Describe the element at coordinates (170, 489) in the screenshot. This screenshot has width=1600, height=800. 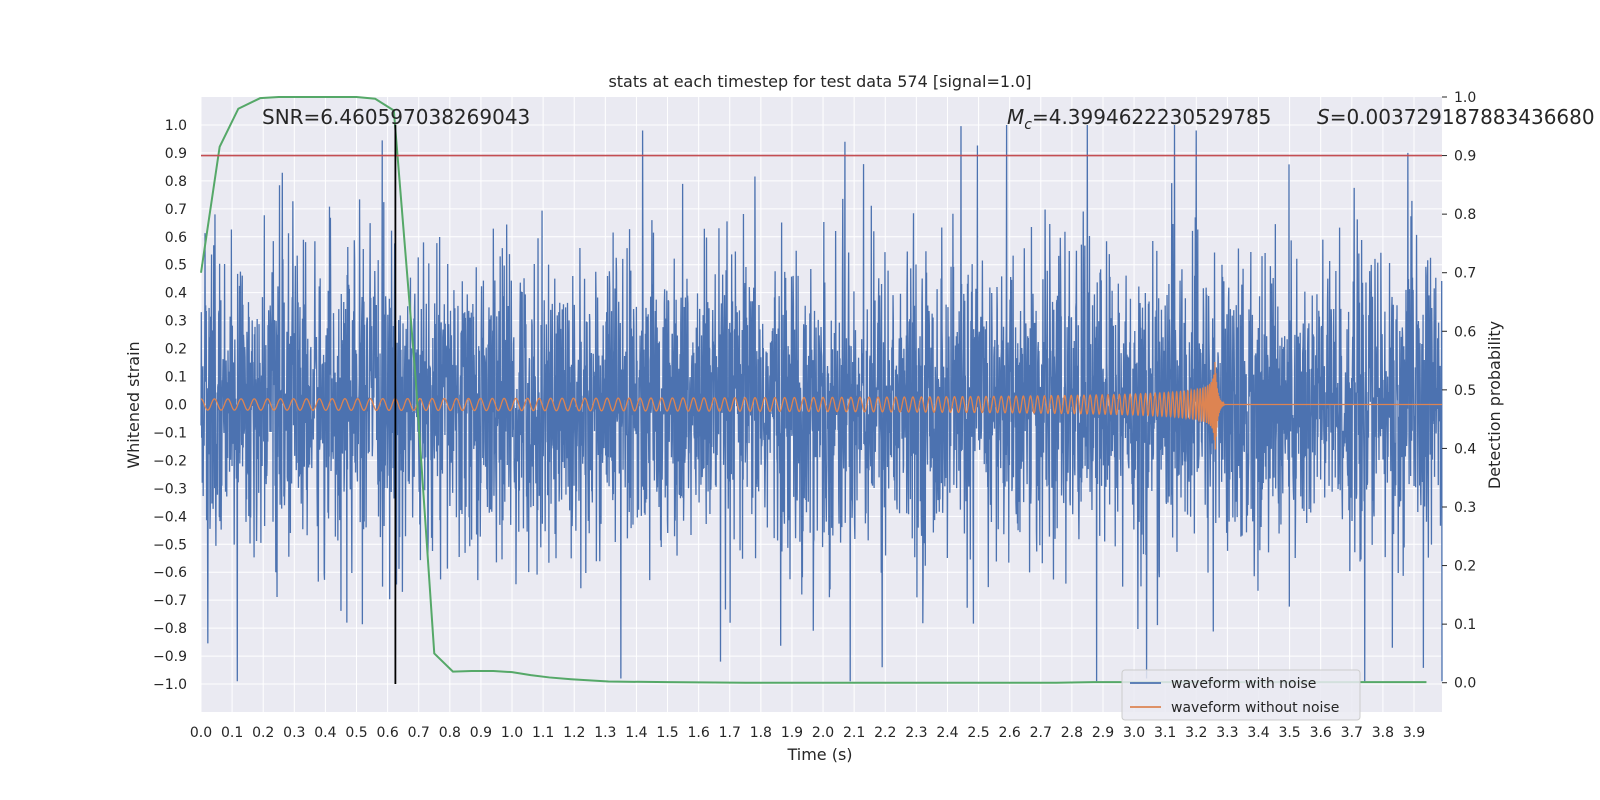
I see `y-left-tick-label: −0.3` at that location.